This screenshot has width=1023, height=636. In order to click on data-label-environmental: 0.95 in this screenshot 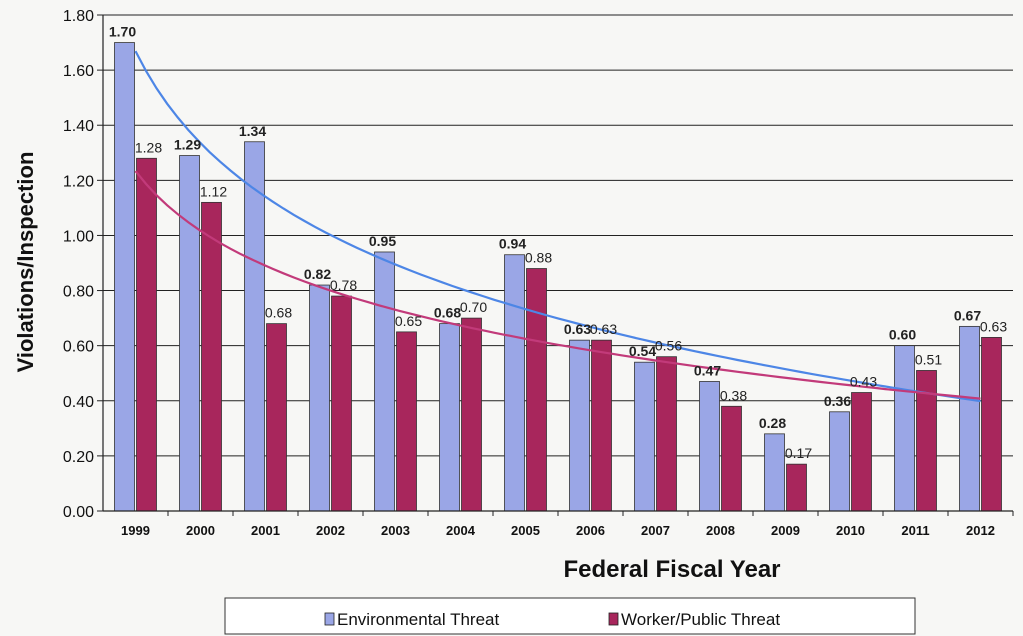, I will do `click(382, 241)`.